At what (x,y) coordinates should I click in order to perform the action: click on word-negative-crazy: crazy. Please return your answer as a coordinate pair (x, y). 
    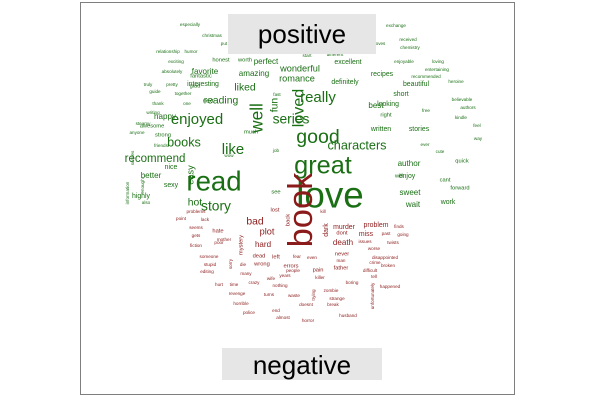
    Looking at the image, I should click on (255, 282).